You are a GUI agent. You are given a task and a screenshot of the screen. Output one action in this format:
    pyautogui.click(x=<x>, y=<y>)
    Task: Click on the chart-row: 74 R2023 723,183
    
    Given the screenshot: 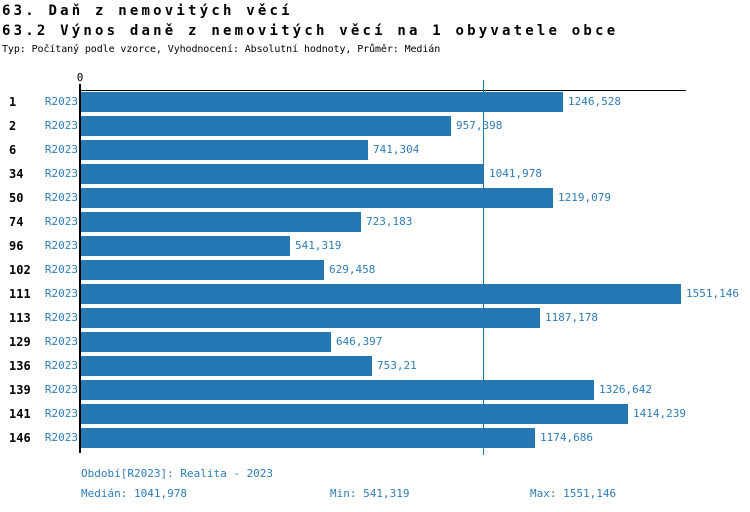 What is the action you would take?
    pyautogui.click(x=375, y=222)
    